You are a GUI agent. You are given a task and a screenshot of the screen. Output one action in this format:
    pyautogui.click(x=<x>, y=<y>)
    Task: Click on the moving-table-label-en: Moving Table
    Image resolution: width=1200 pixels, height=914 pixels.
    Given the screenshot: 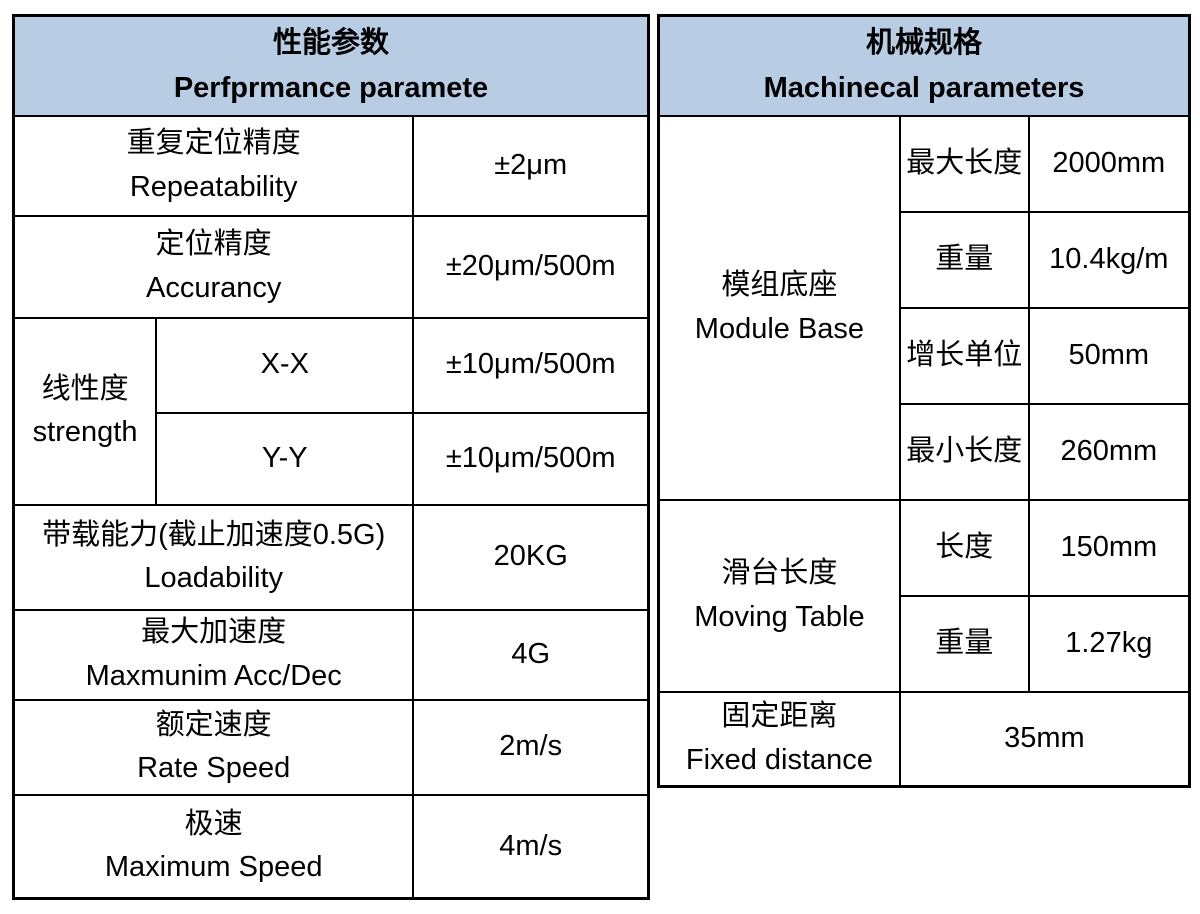 What is the action you would take?
    pyautogui.click(x=779, y=616)
    